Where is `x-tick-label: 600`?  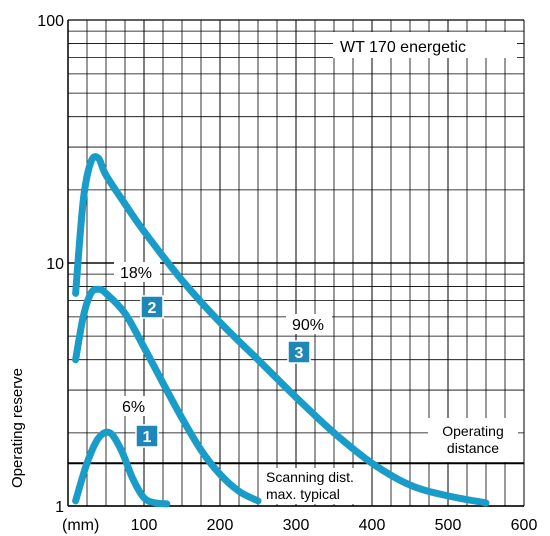 x-tick-label: 600 is located at coordinates (524, 525).